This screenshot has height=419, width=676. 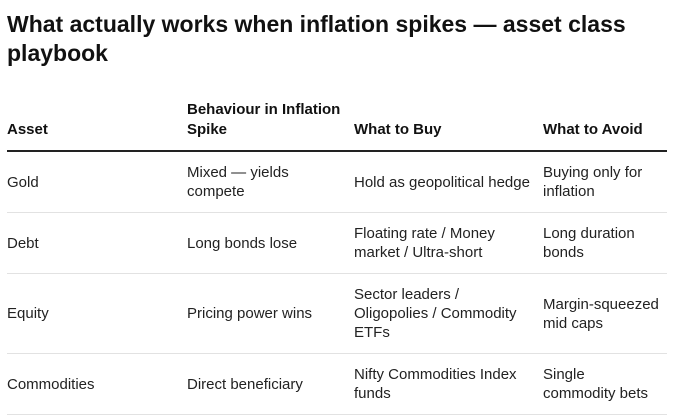 I want to click on table-cell: Mixed — yields compete, so click(x=270, y=182).